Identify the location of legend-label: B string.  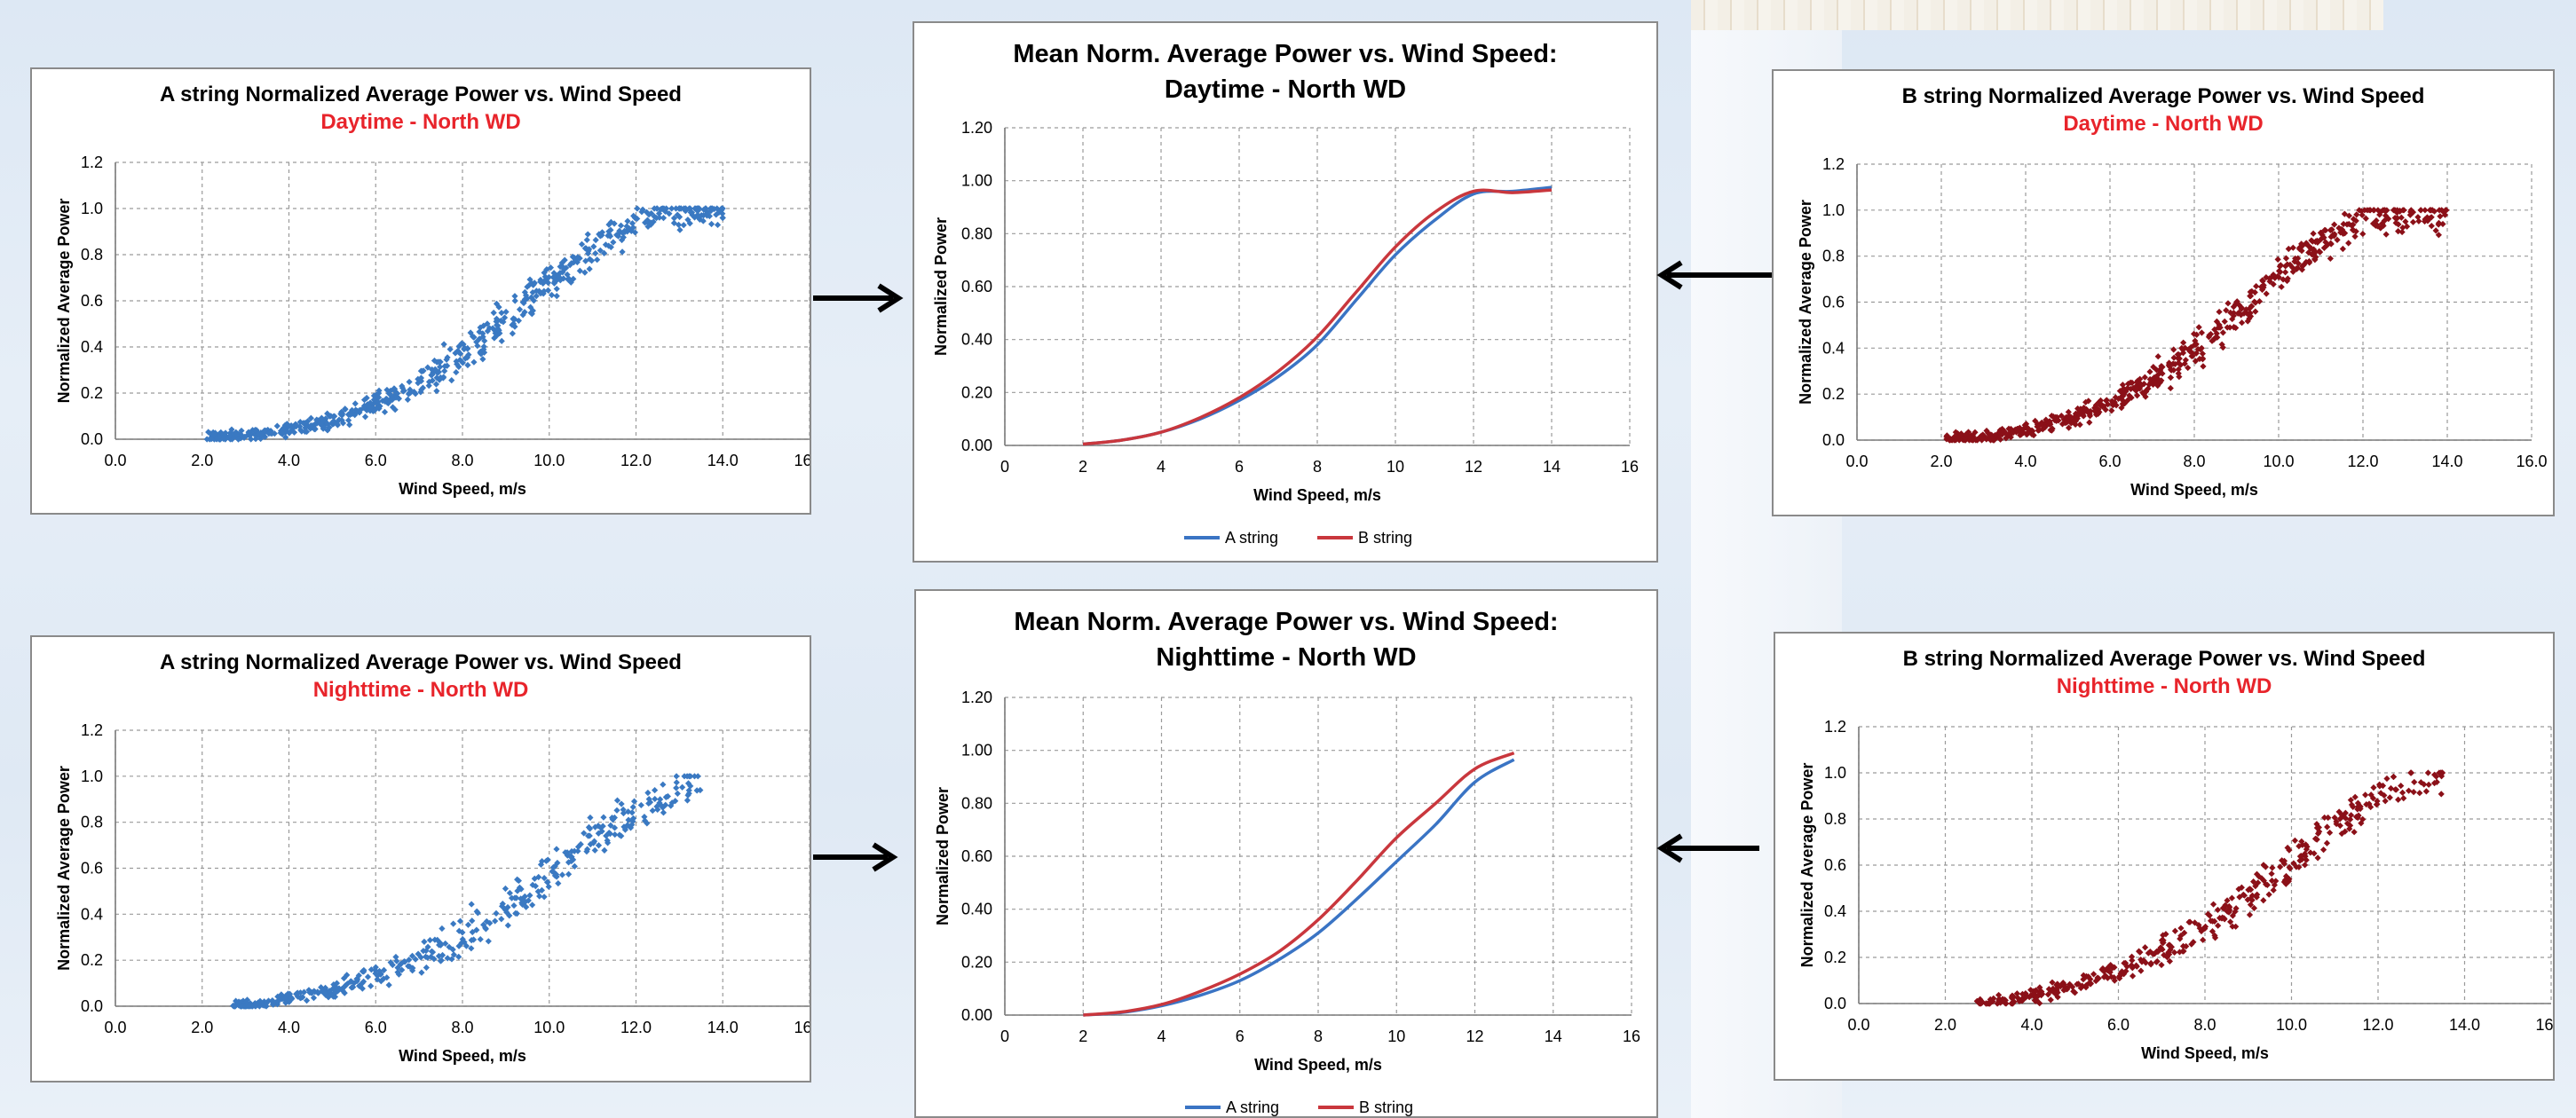
(1385, 538).